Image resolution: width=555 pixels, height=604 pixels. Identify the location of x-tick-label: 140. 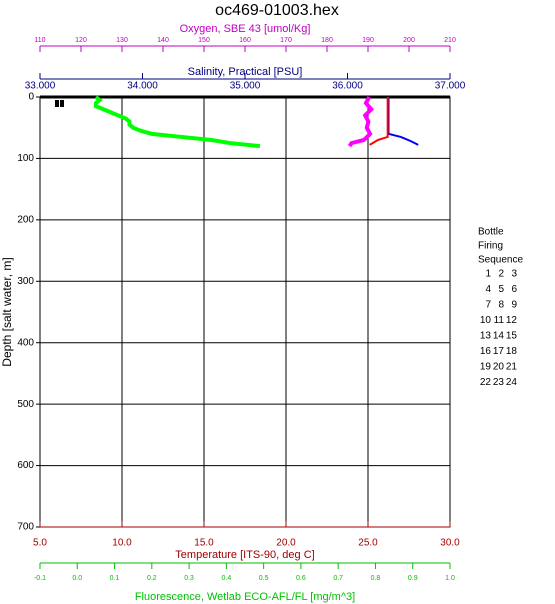
(163, 40).